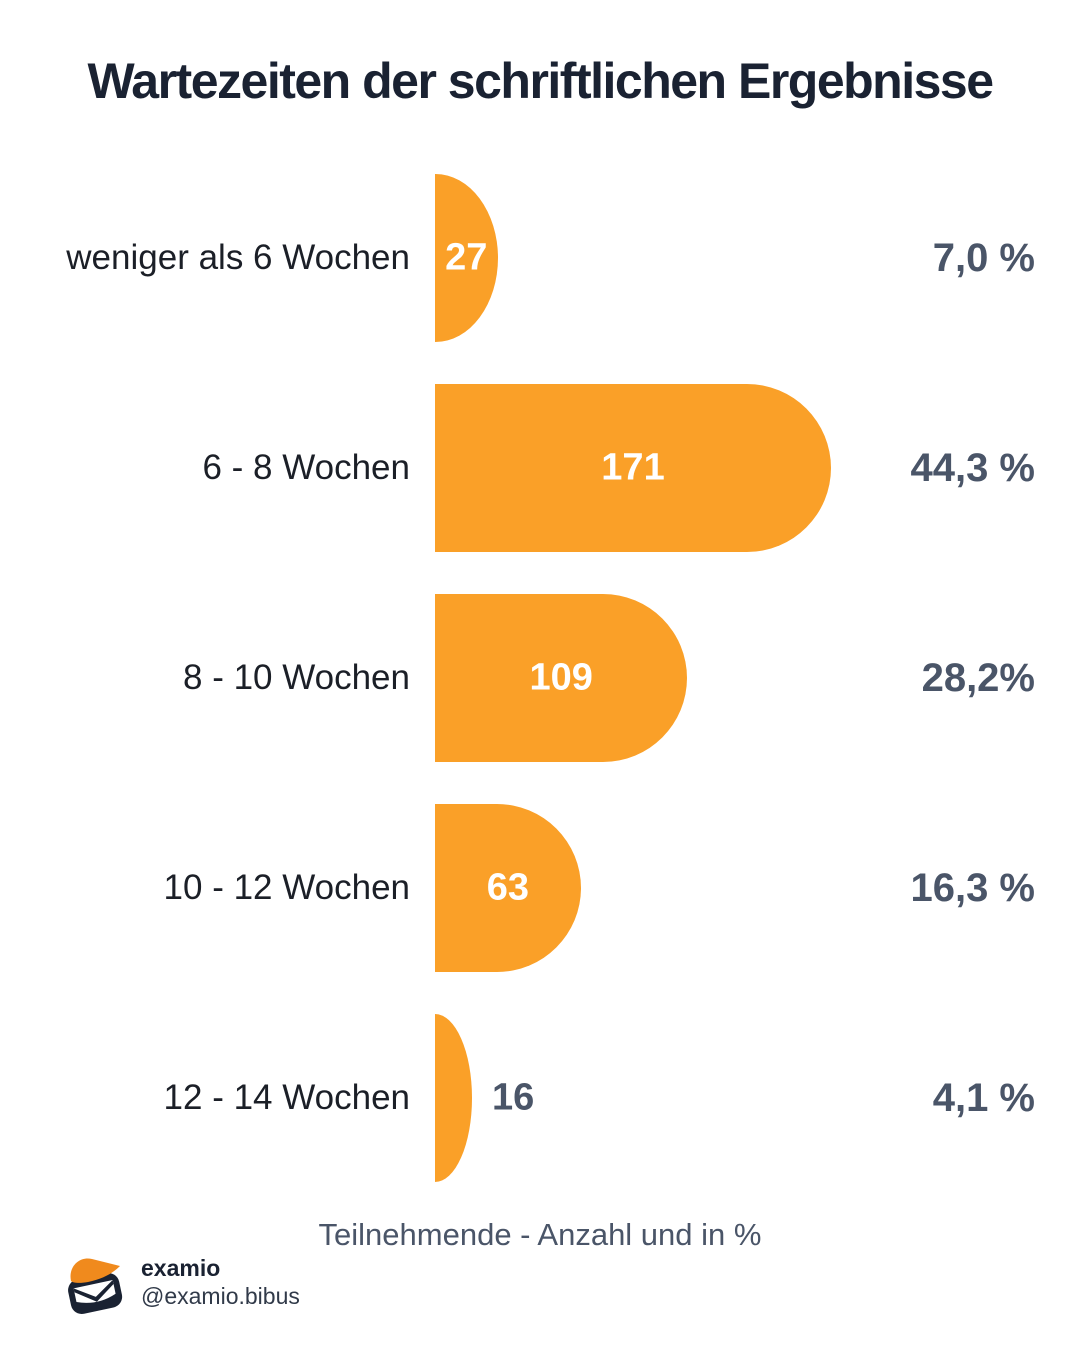 This screenshot has width=1080, height=1350. I want to click on brand-text: examio @examio.bibus, so click(220, 1283).